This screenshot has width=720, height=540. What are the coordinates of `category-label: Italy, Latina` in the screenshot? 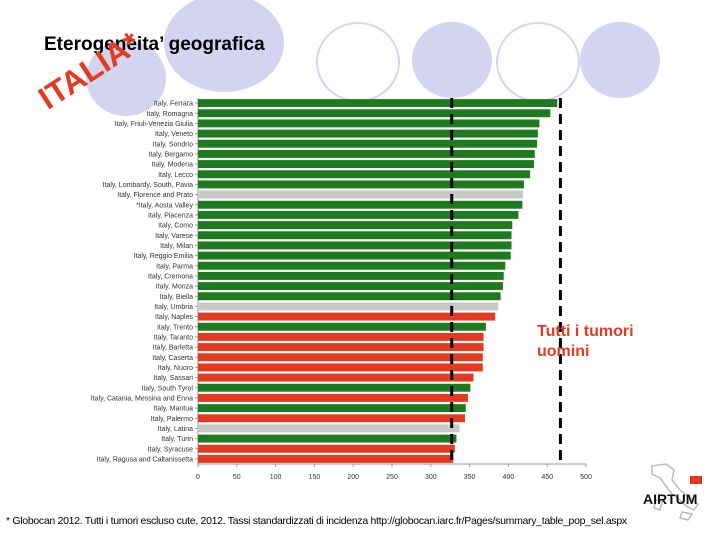 It's located at (175, 429).